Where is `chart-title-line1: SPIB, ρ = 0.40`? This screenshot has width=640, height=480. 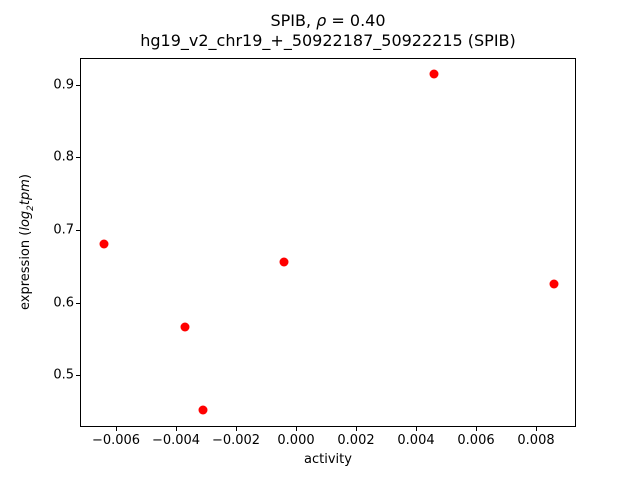
chart-title-line1: SPIB, ρ = 0.40 is located at coordinates (328, 21).